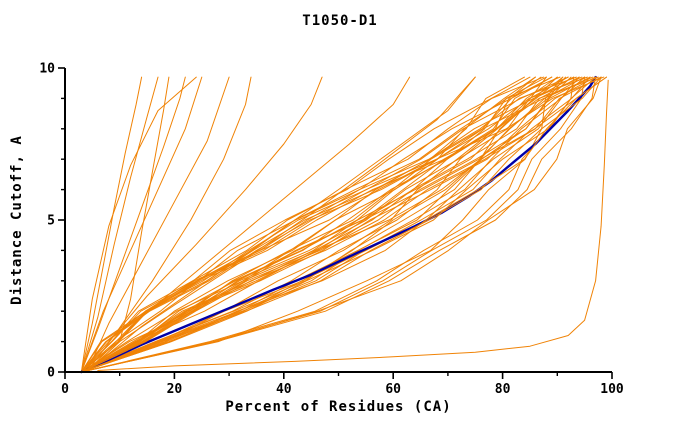  I want to click on y-tick-label: 5, so click(51, 221).